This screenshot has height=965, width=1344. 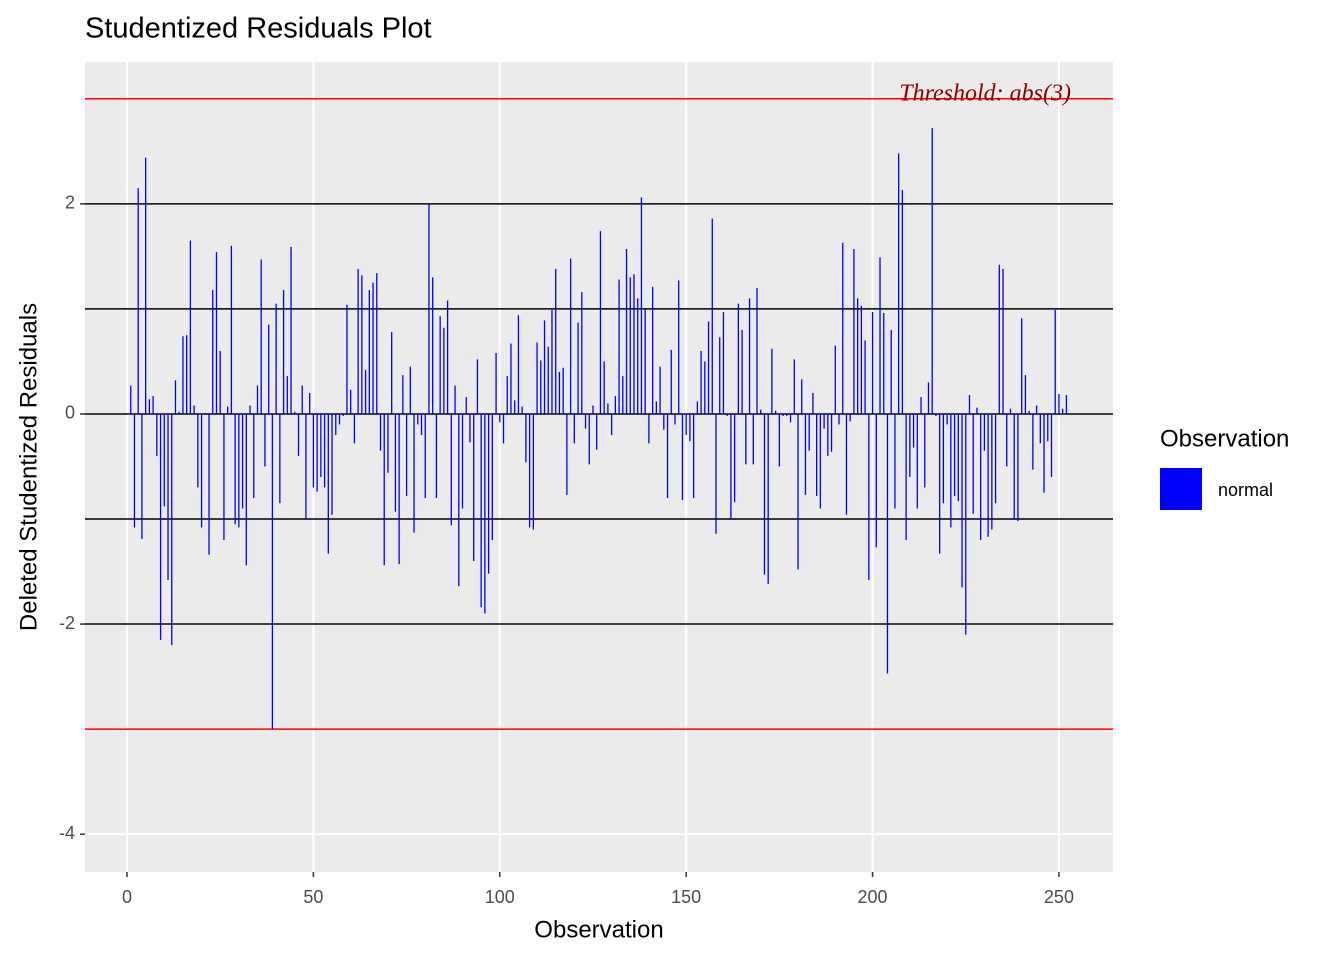 I want to click on chart-title: Studentized Residuals Plot, so click(x=258, y=29).